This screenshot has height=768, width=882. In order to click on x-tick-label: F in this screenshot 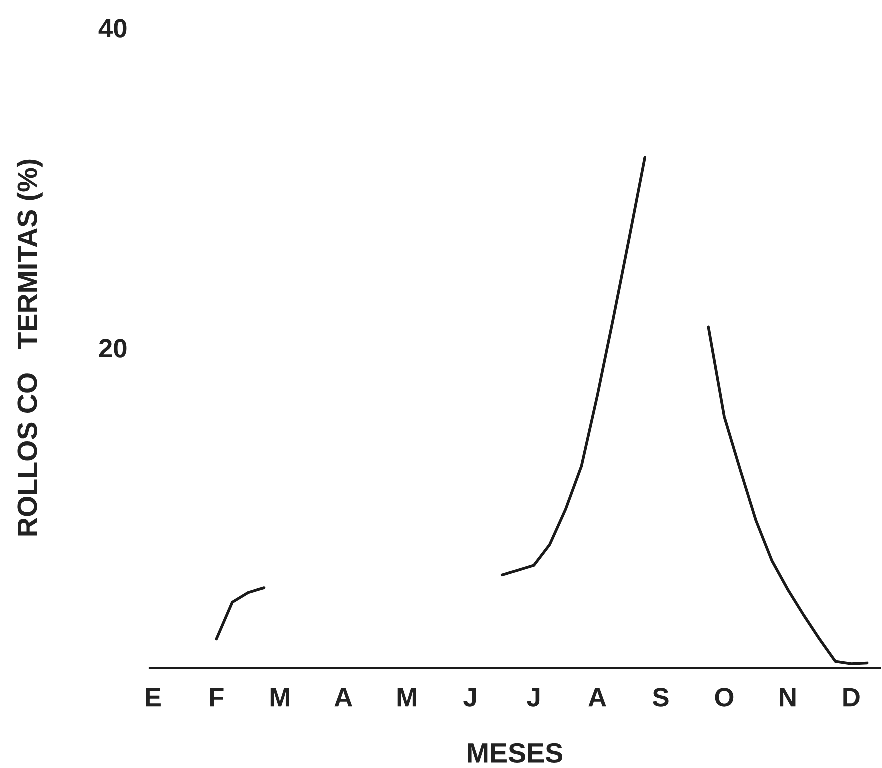, I will do `click(217, 697)`.